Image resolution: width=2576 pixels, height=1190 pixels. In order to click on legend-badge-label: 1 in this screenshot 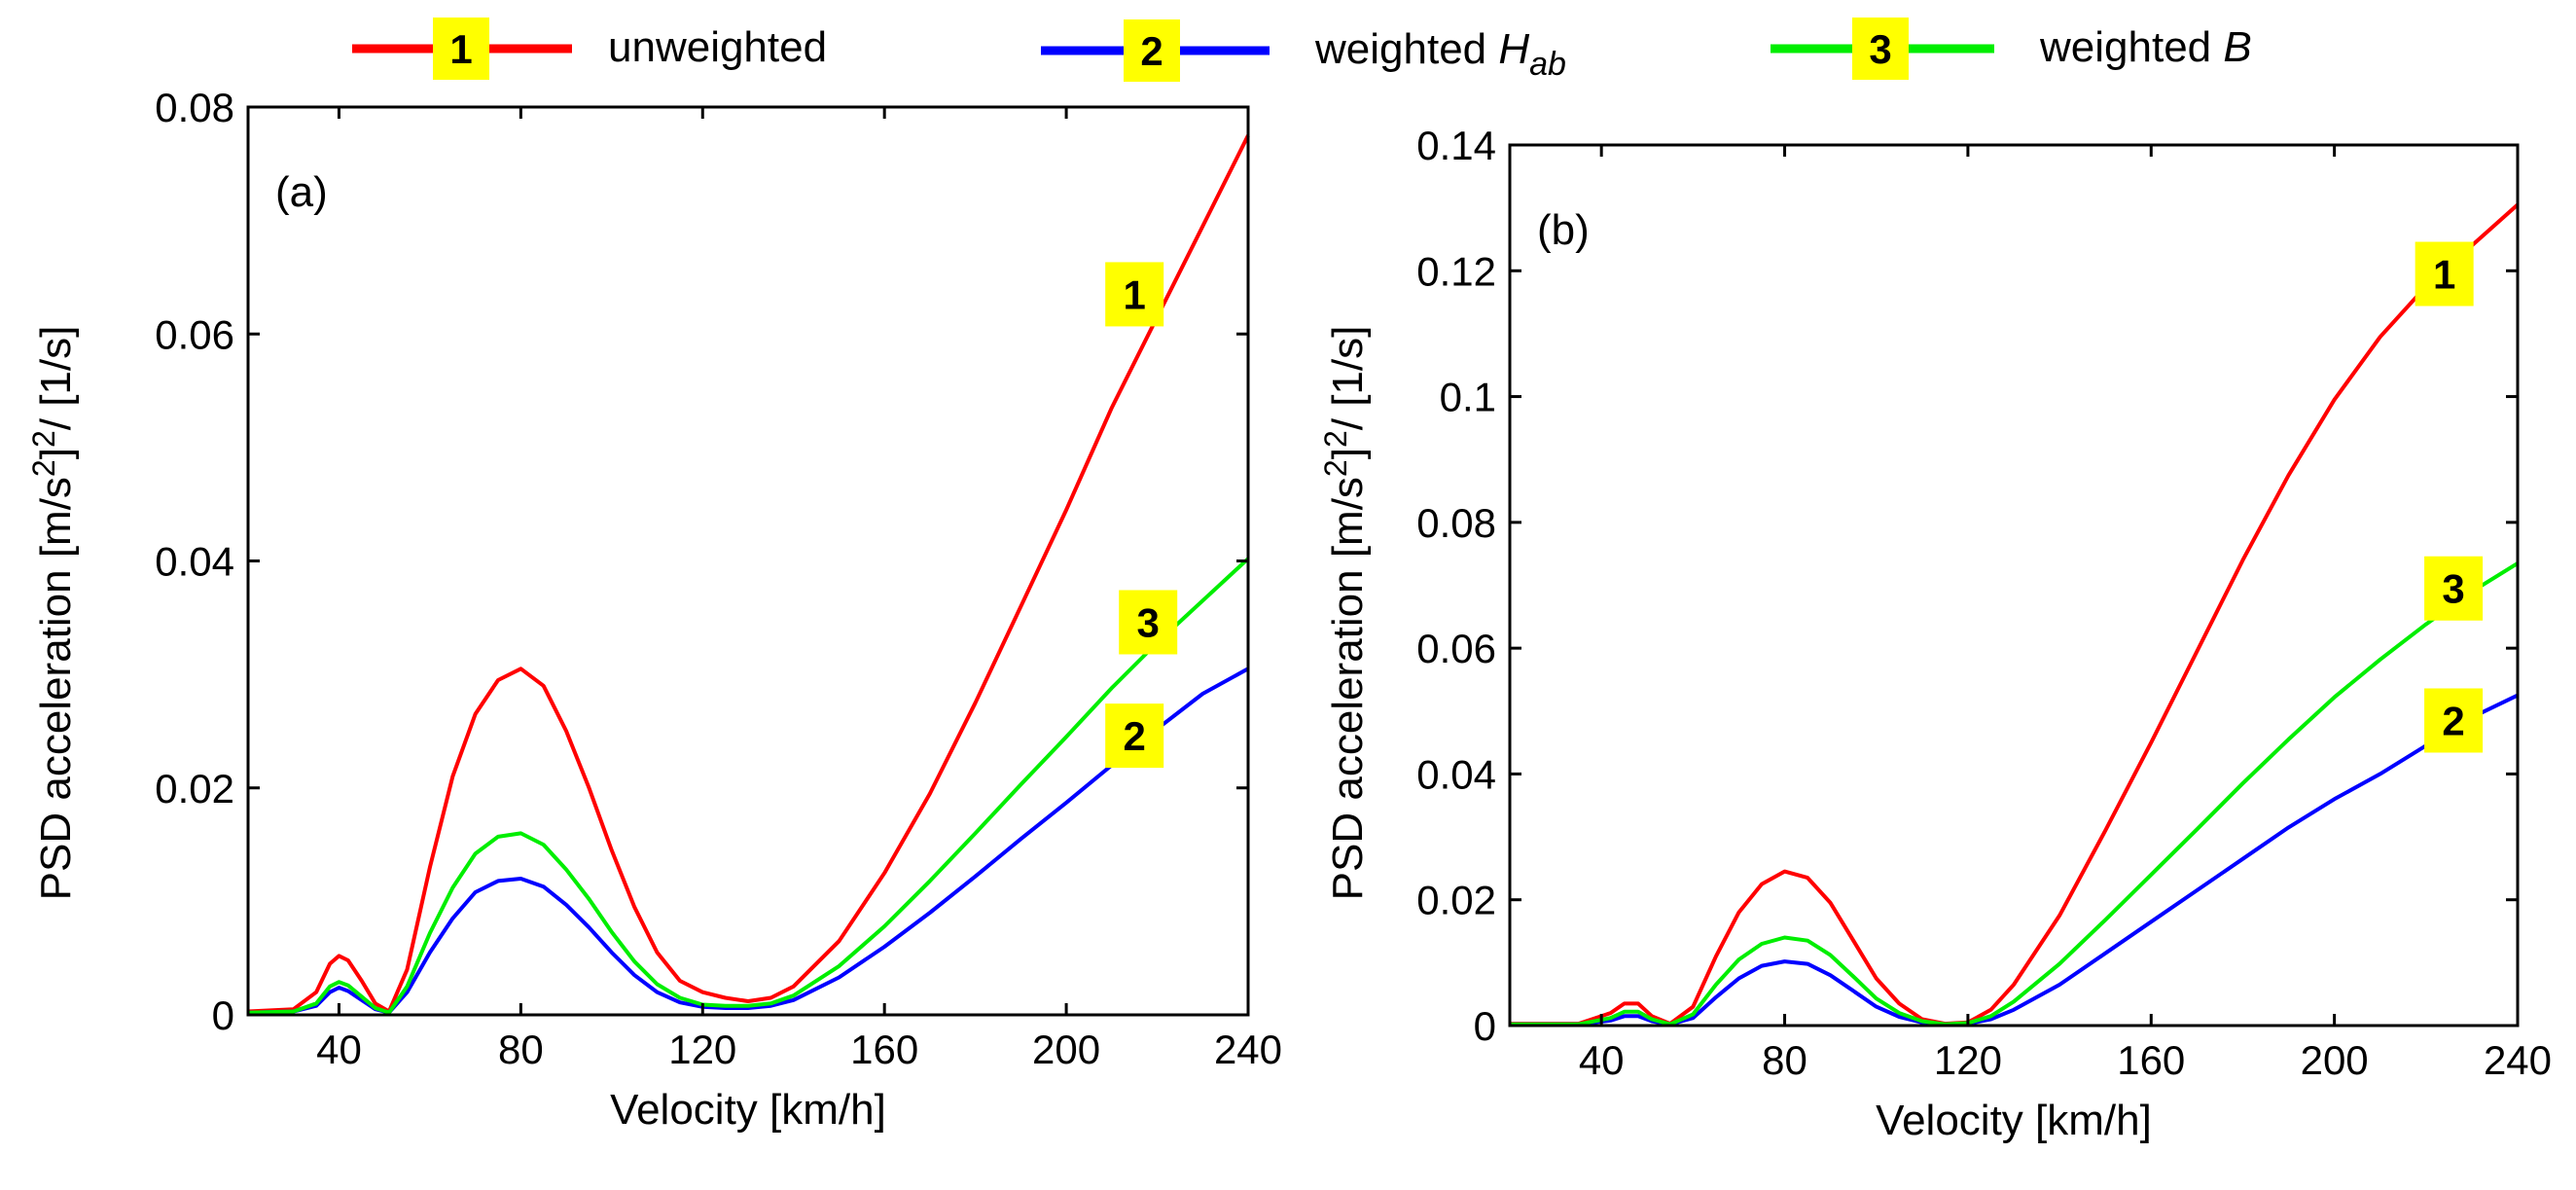, I will do `click(460, 49)`.